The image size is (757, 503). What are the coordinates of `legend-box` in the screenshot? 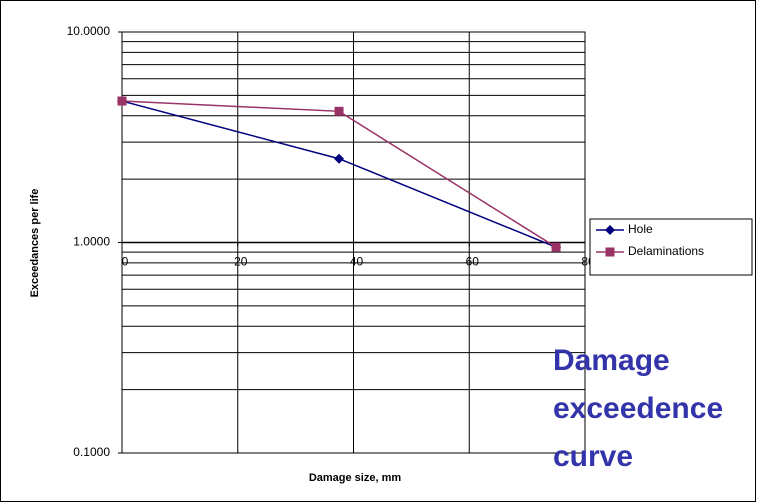 It's located at (671, 247).